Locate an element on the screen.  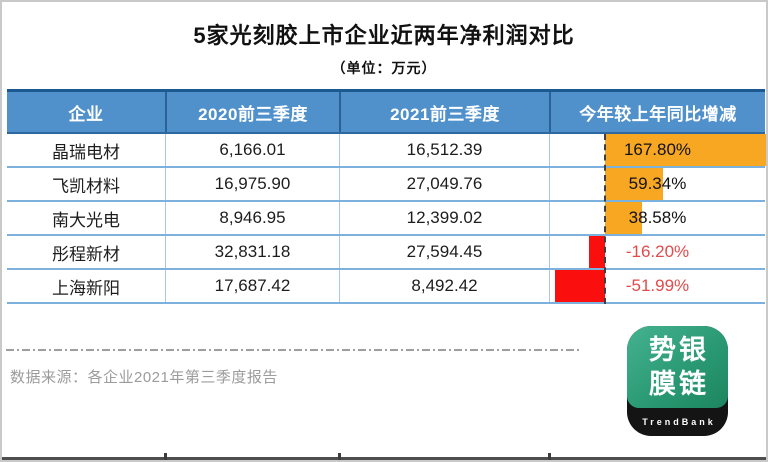
value-2020-cell: 16,975.90 is located at coordinates (252, 184).